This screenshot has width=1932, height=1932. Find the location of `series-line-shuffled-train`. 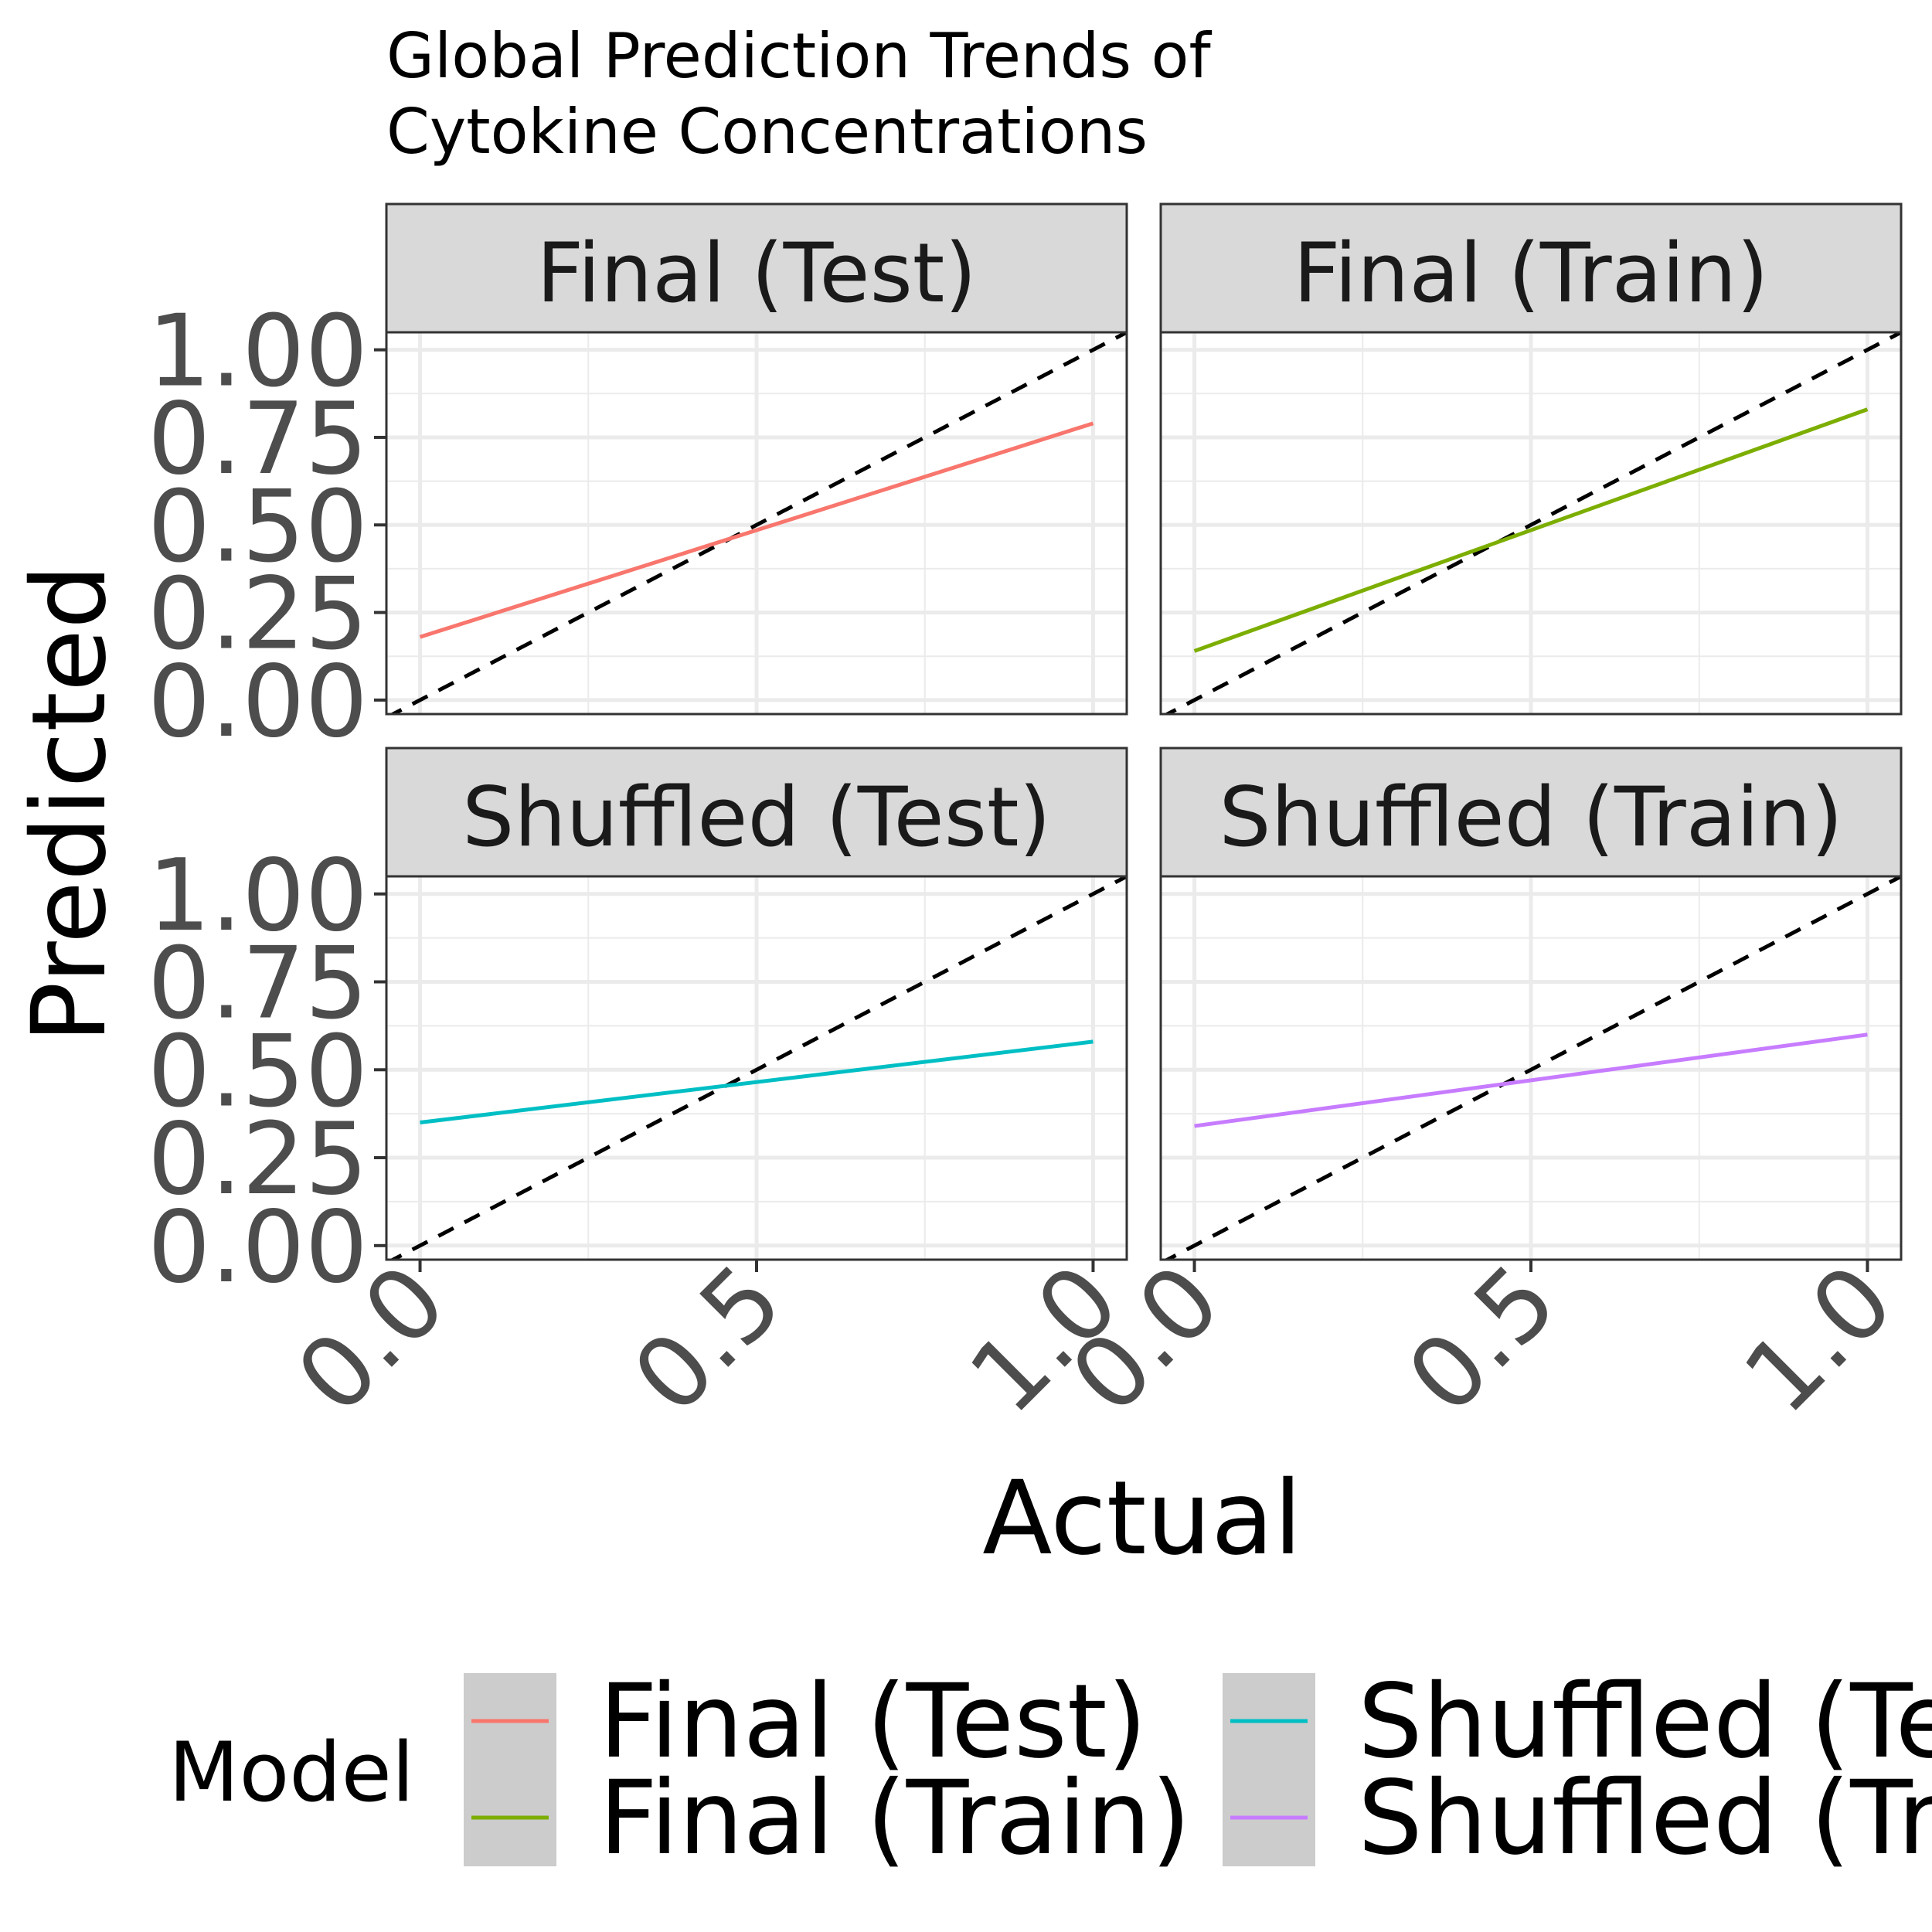

series-line-shuffled-train is located at coordinates (1531, 1080).